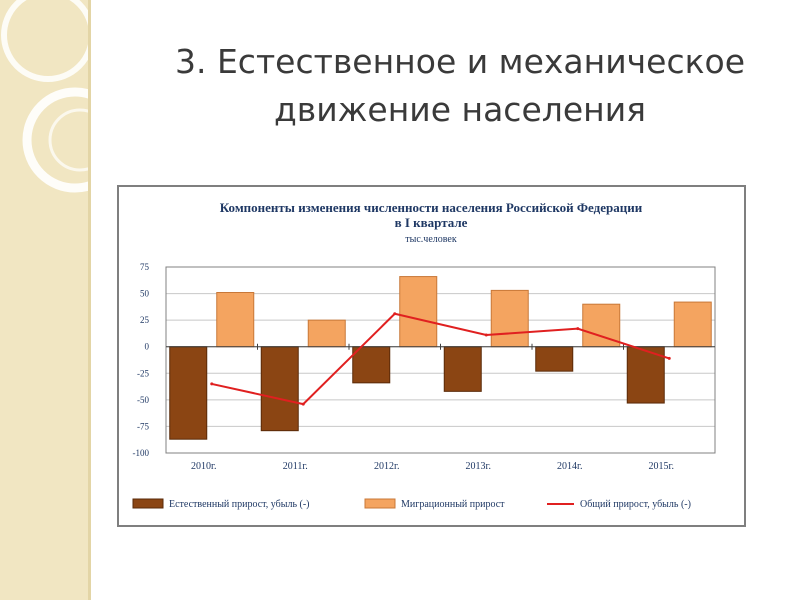 The image size is (800, 600). I want to click on legend-label-migration: Миграционный прирост, so click(453, 504).